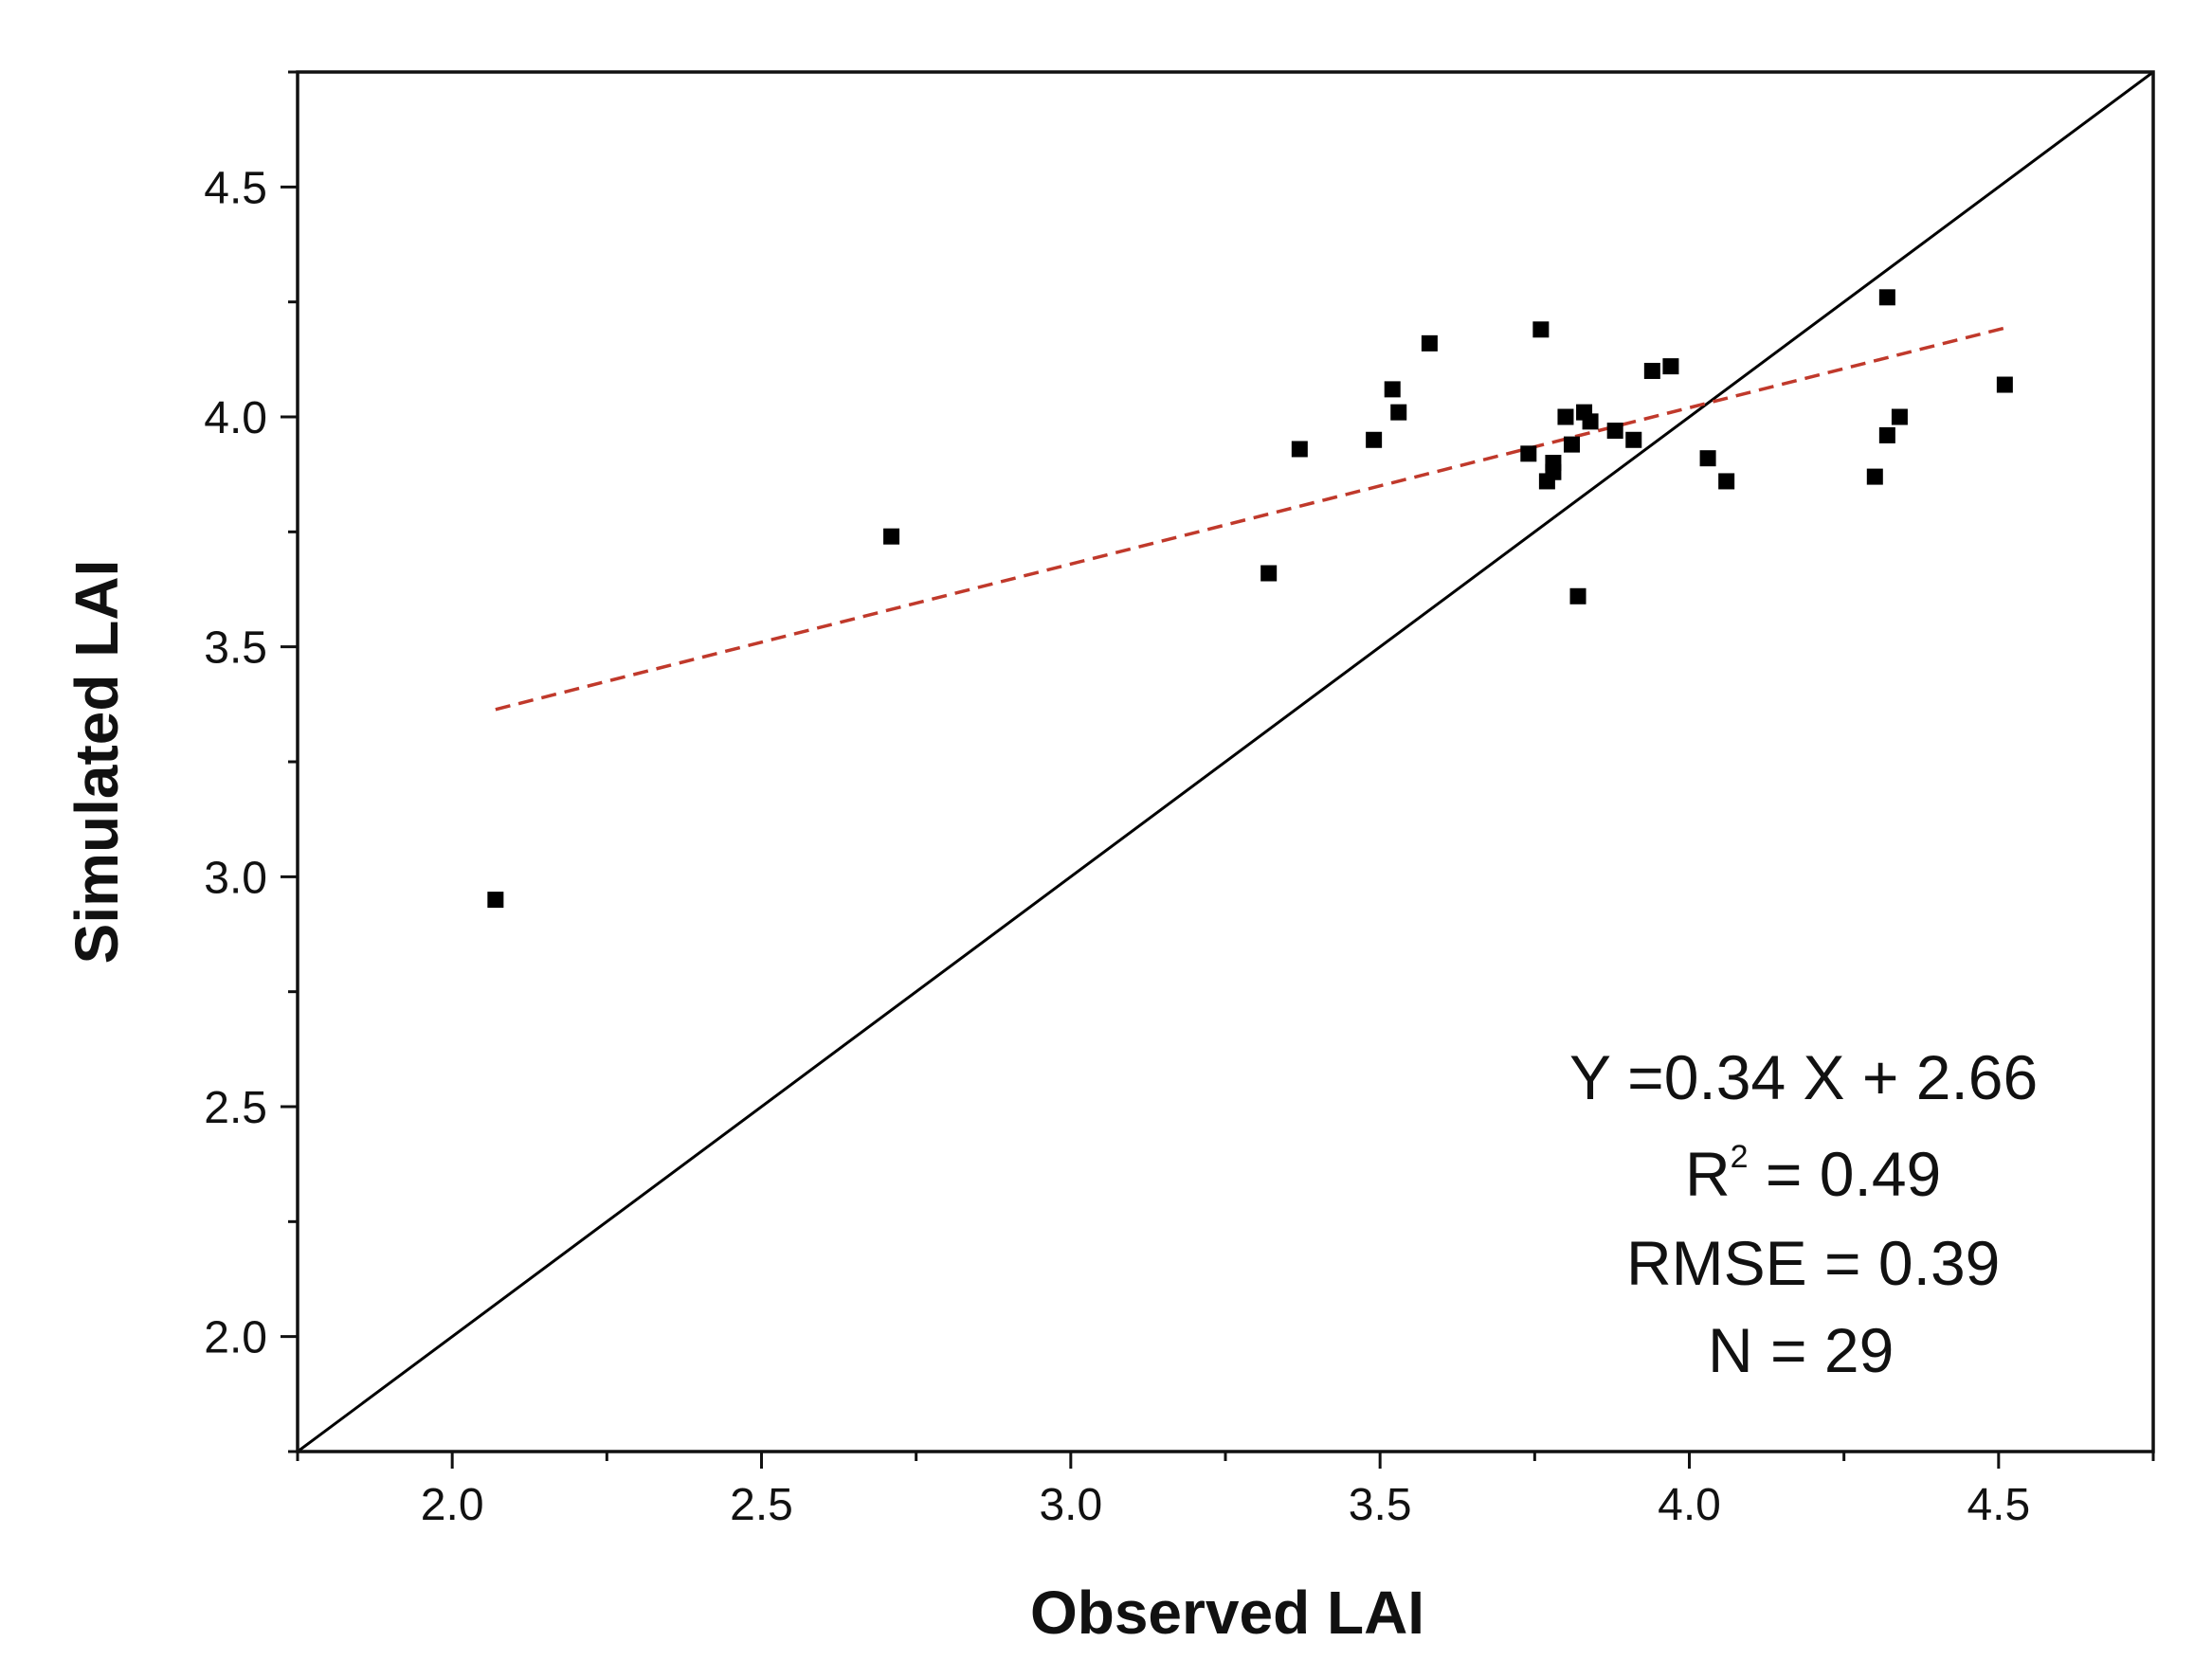  What do you see at coordinates (452, 1505) in the screenshot?
I see `x-tick-label: 2.0` at bounding box center [452, 1505].